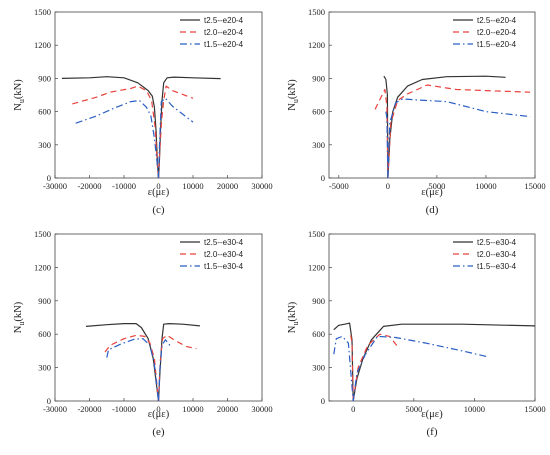  I want to click on panel-label: (e), so click(158, 432).